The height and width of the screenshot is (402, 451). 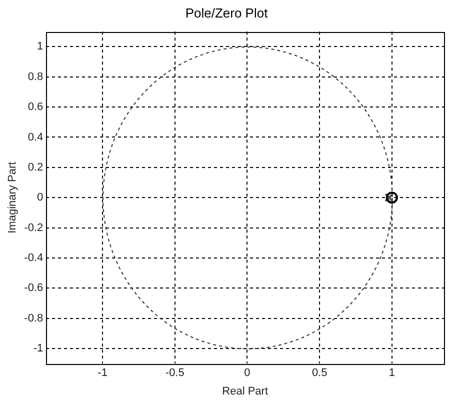 What do you see at coordinates (245, 391) in the screenshot?
I see `x-axis-title: Real Part` at bounding box center [245, 391].